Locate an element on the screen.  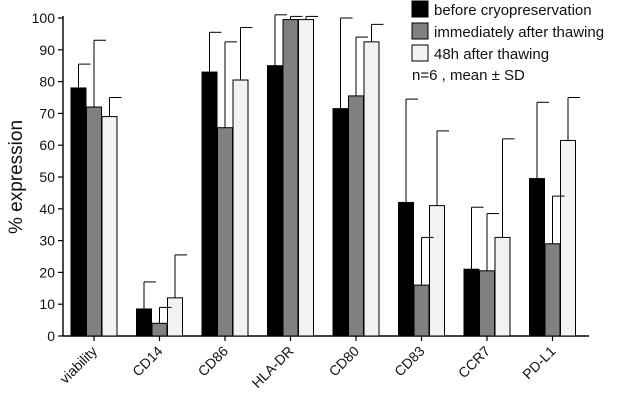
x-tick-label: CCR7 is located at coordinates (474, 362).